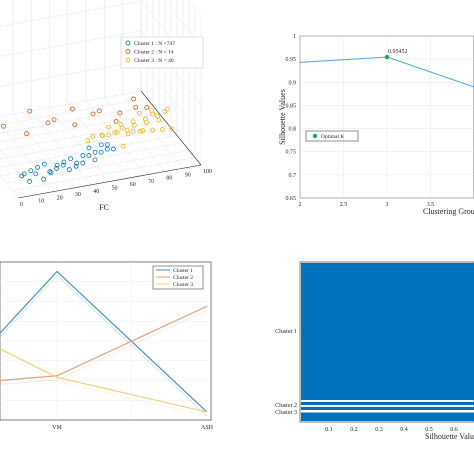 The width and height of the screenshot is (474, 474). Describe the element at coordinates (300, 205) in the screenshot. I see `x-tick-label: 2` at that location.